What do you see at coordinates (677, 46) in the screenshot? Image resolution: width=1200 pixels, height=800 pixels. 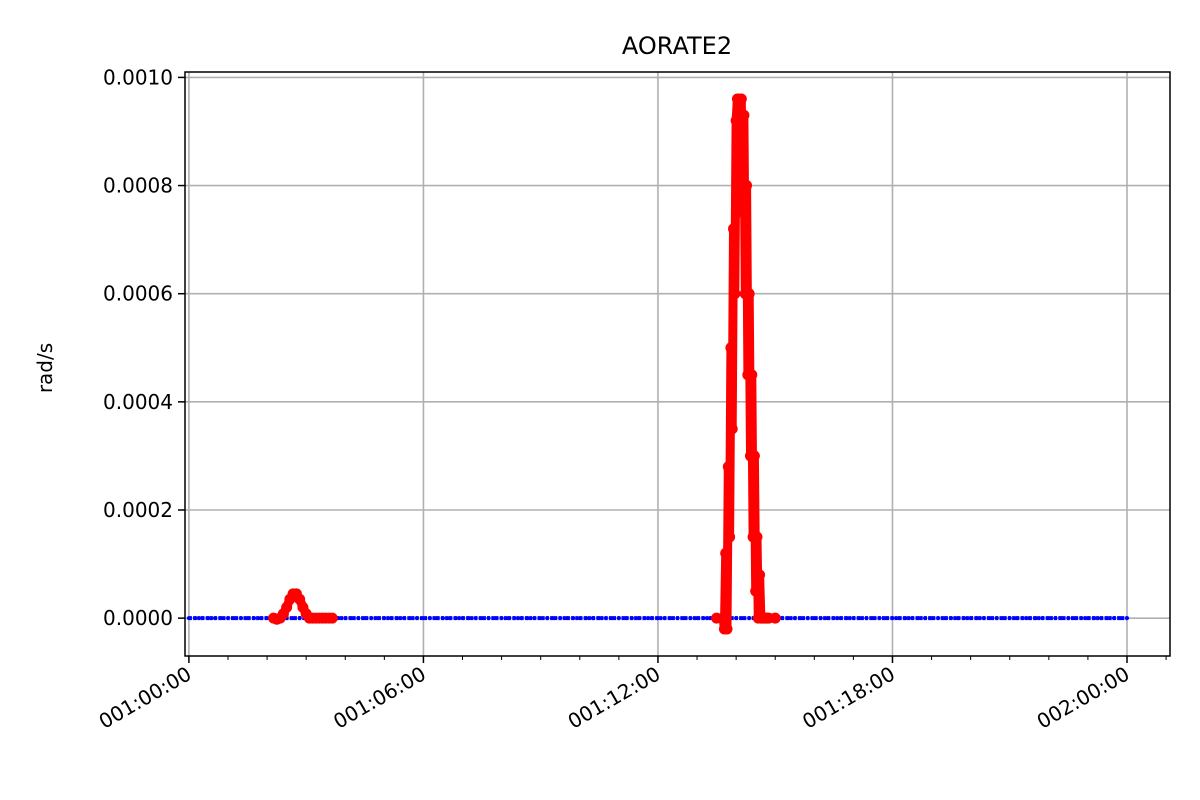 I see `chart-title: AORATE2` at bounding box center [677, 46].